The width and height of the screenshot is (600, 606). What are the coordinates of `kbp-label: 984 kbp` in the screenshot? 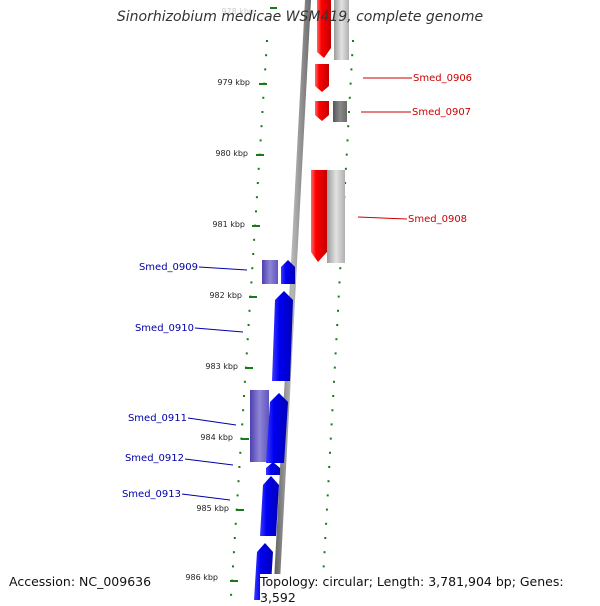 It's located at (216, 437).